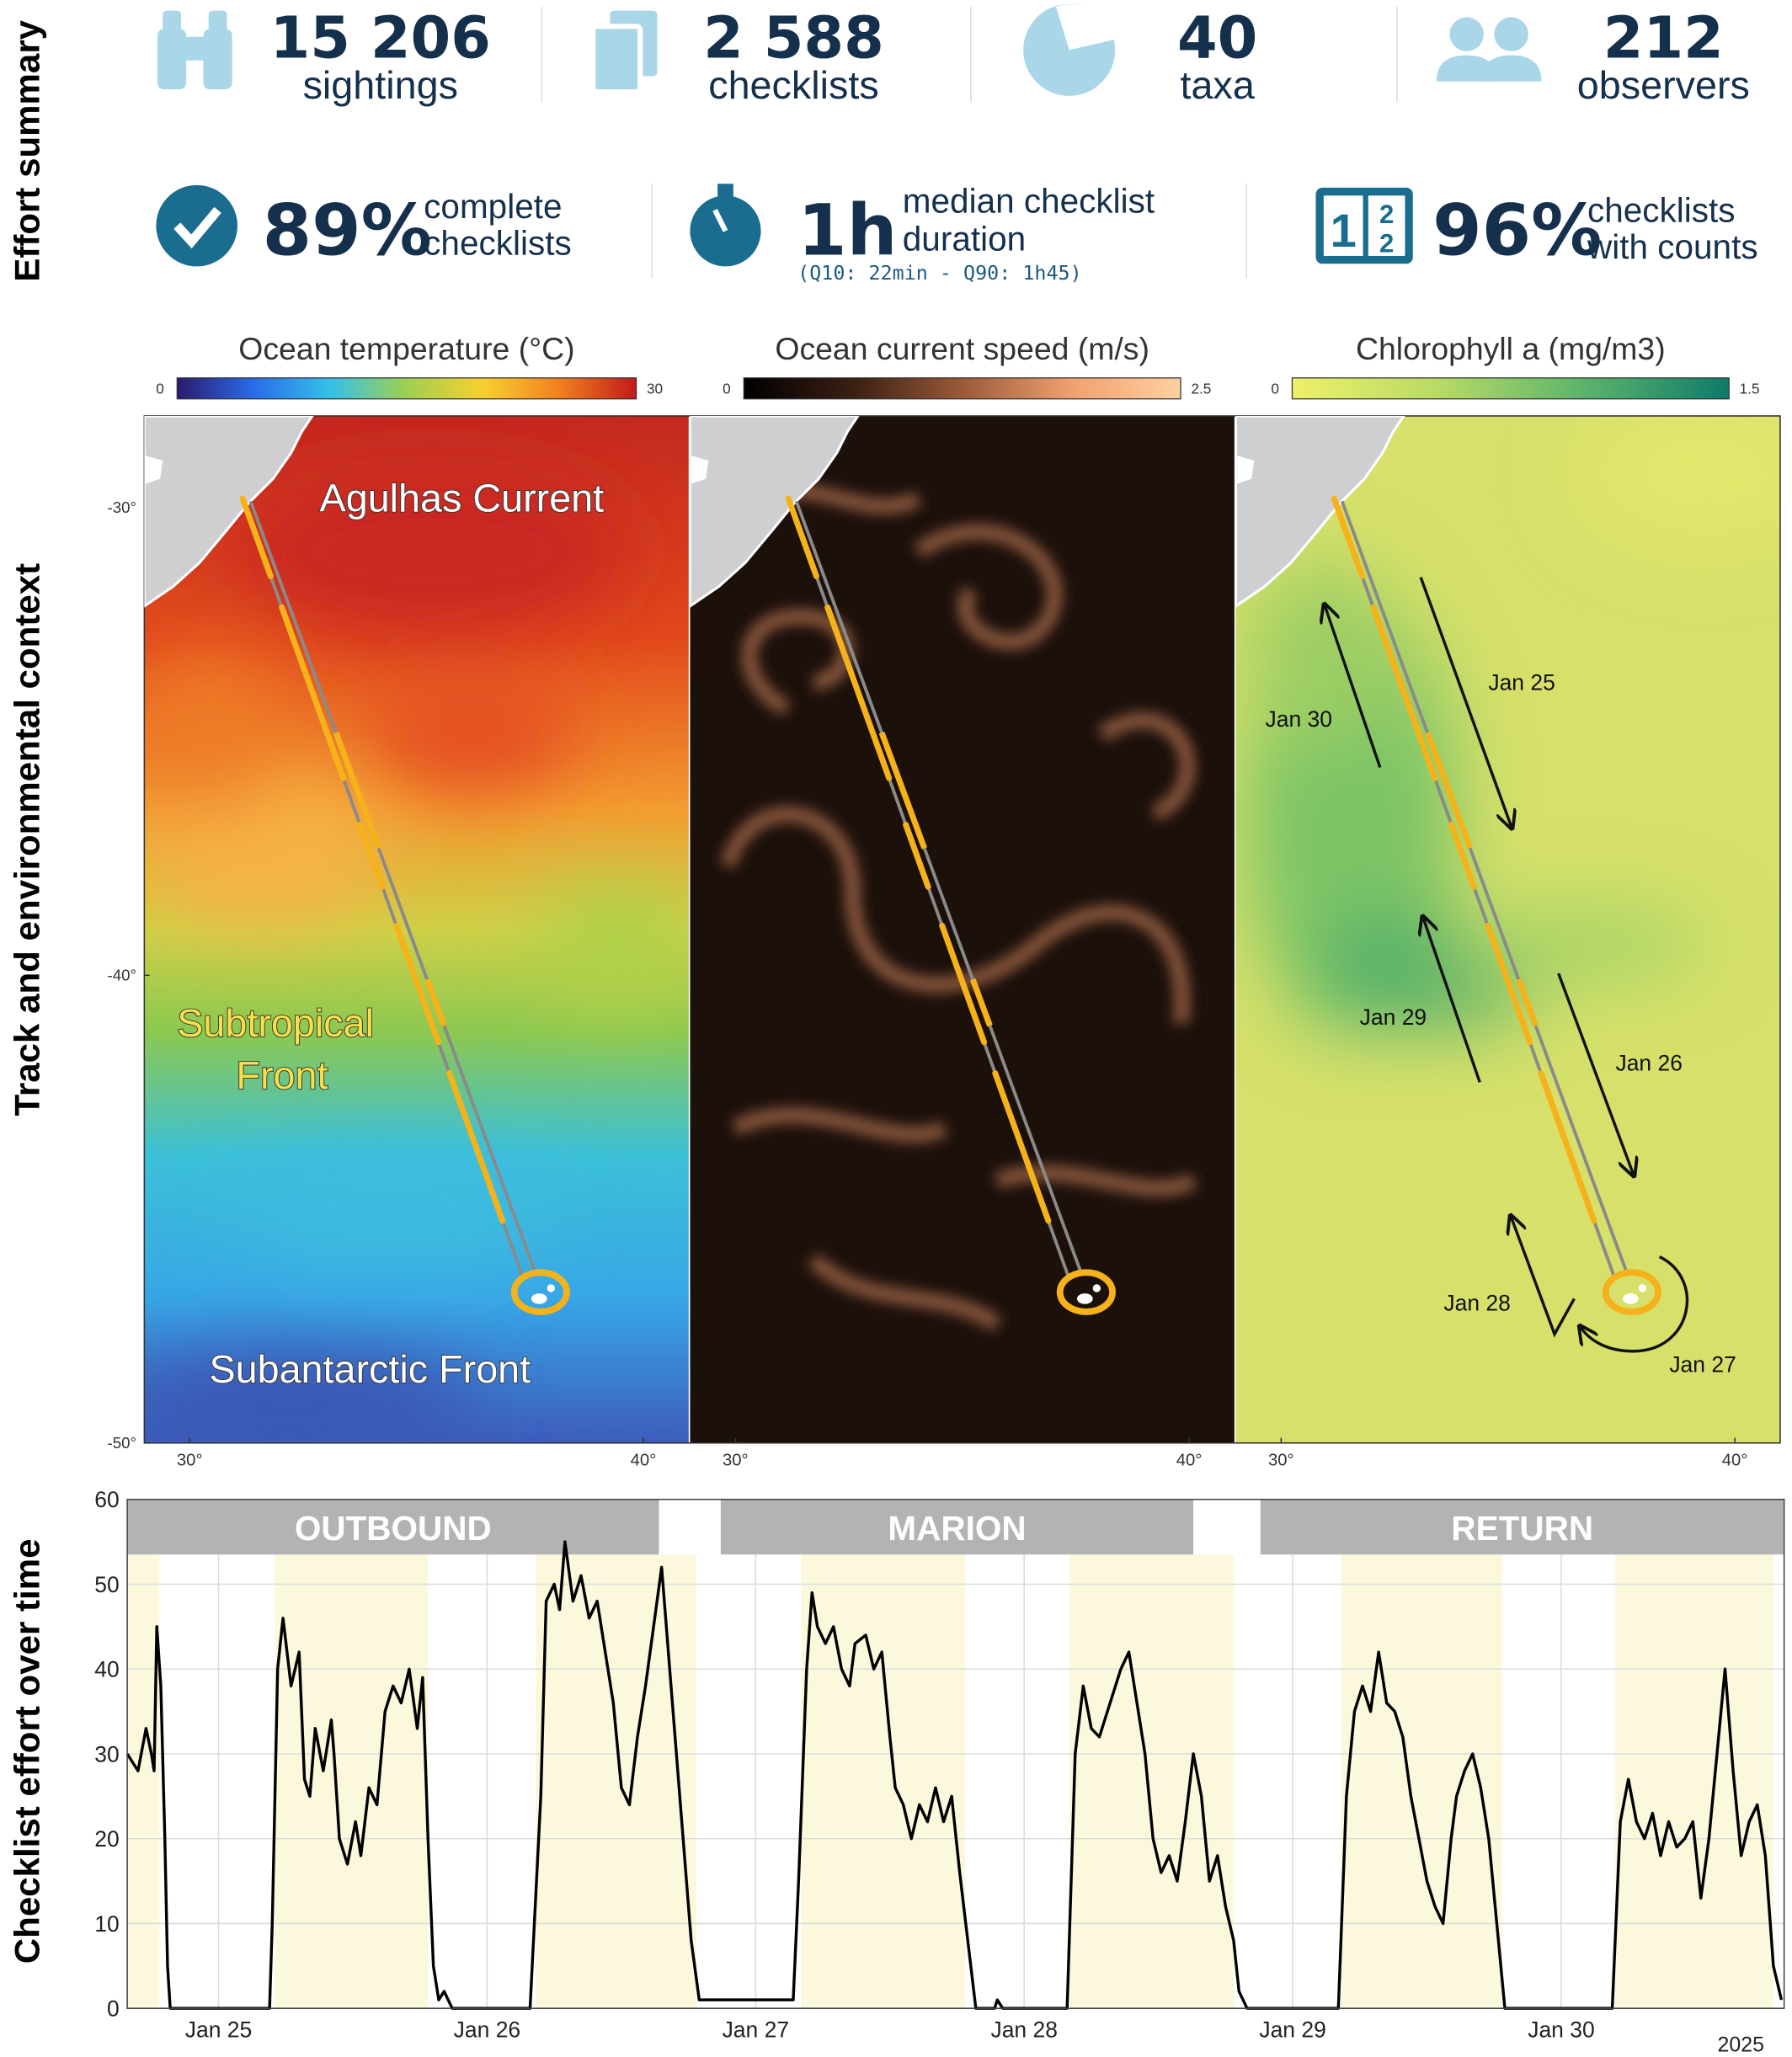 This screenshot has height=2057, width=1792. What do you see at coordinates (406, 348) in the screenshot?
I see `colorbar-title: Ocean temperature (°C)` at bounding box center [406, 348].